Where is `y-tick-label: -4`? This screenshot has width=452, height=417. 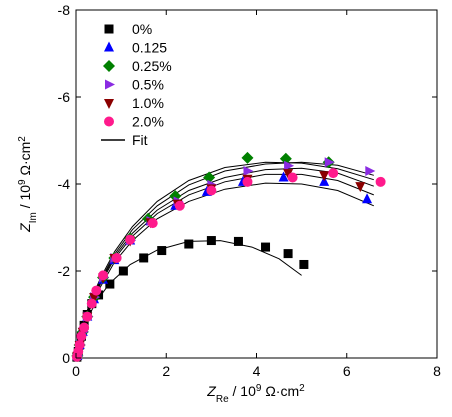 y-tick-label: -4 is located at coordinates (64, 184).